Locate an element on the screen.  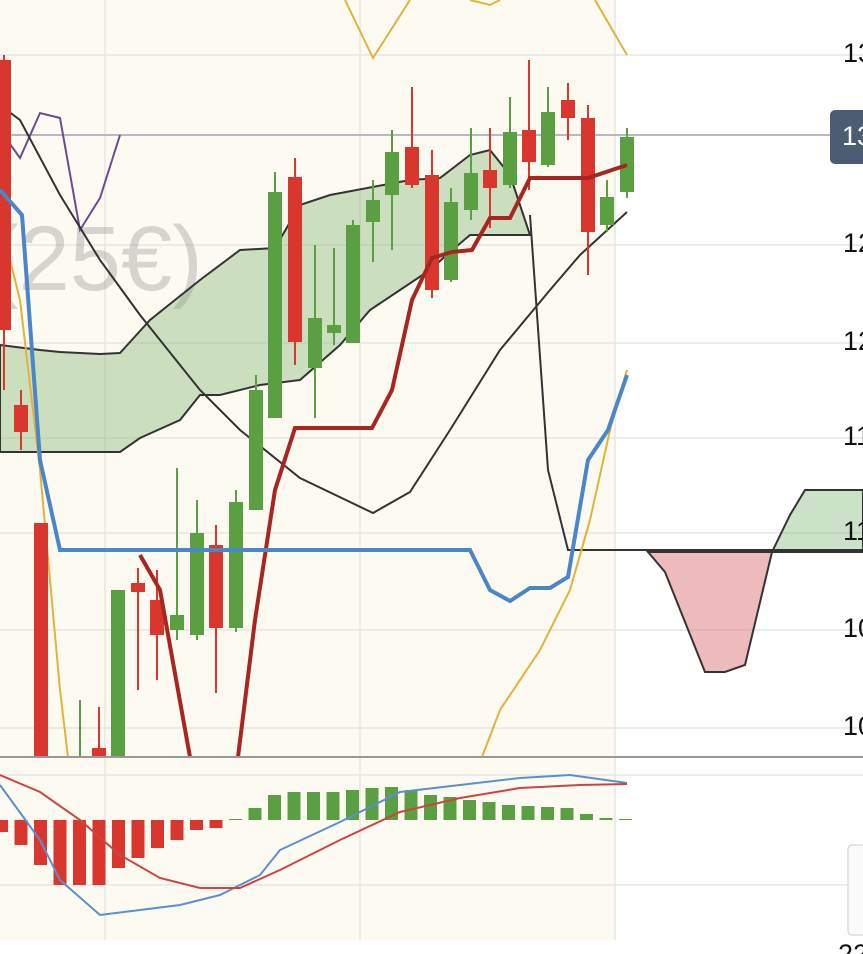
price-badge is located at coordinates (846, 137).